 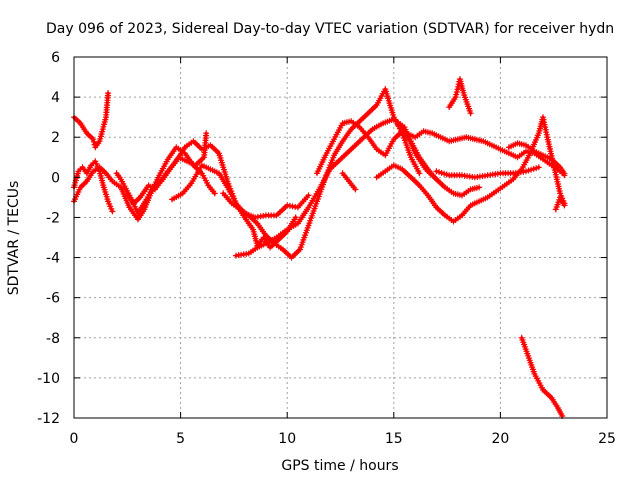 I want to click on x-tick-label: 15, so click(x=394, y=439).